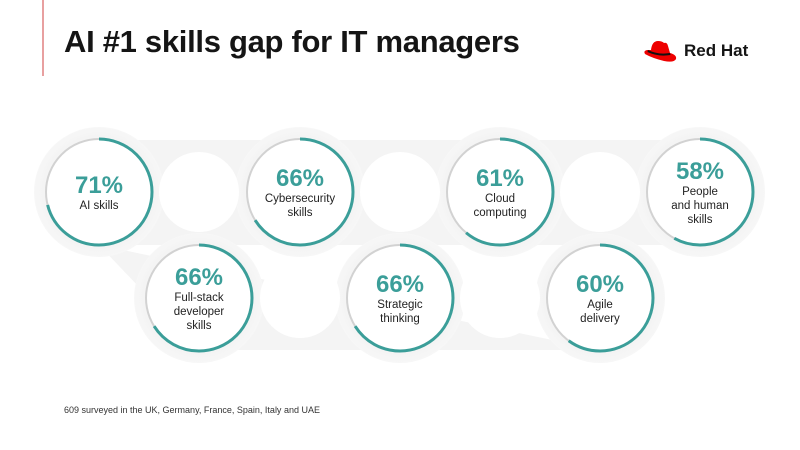 The image size is (800, 450). I want to click on skill-label: developer, so click(199, 312).